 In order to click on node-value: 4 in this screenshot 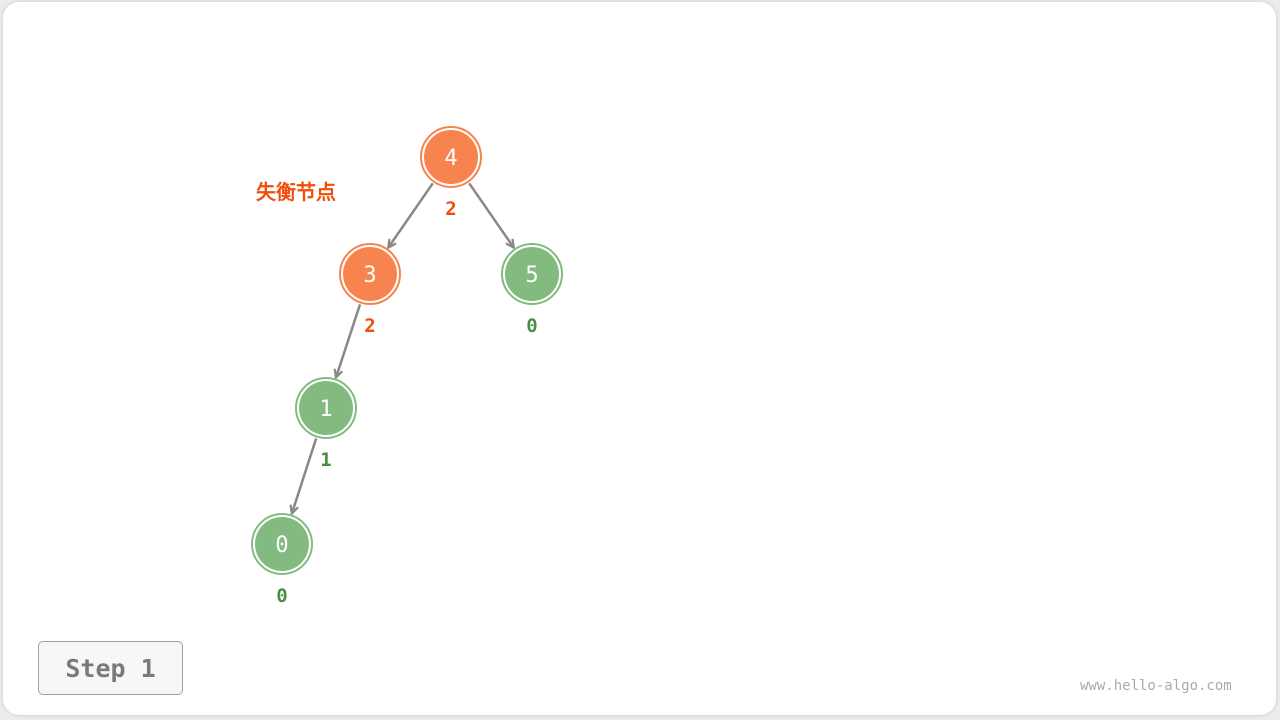, I will do `click(450, 158)`.